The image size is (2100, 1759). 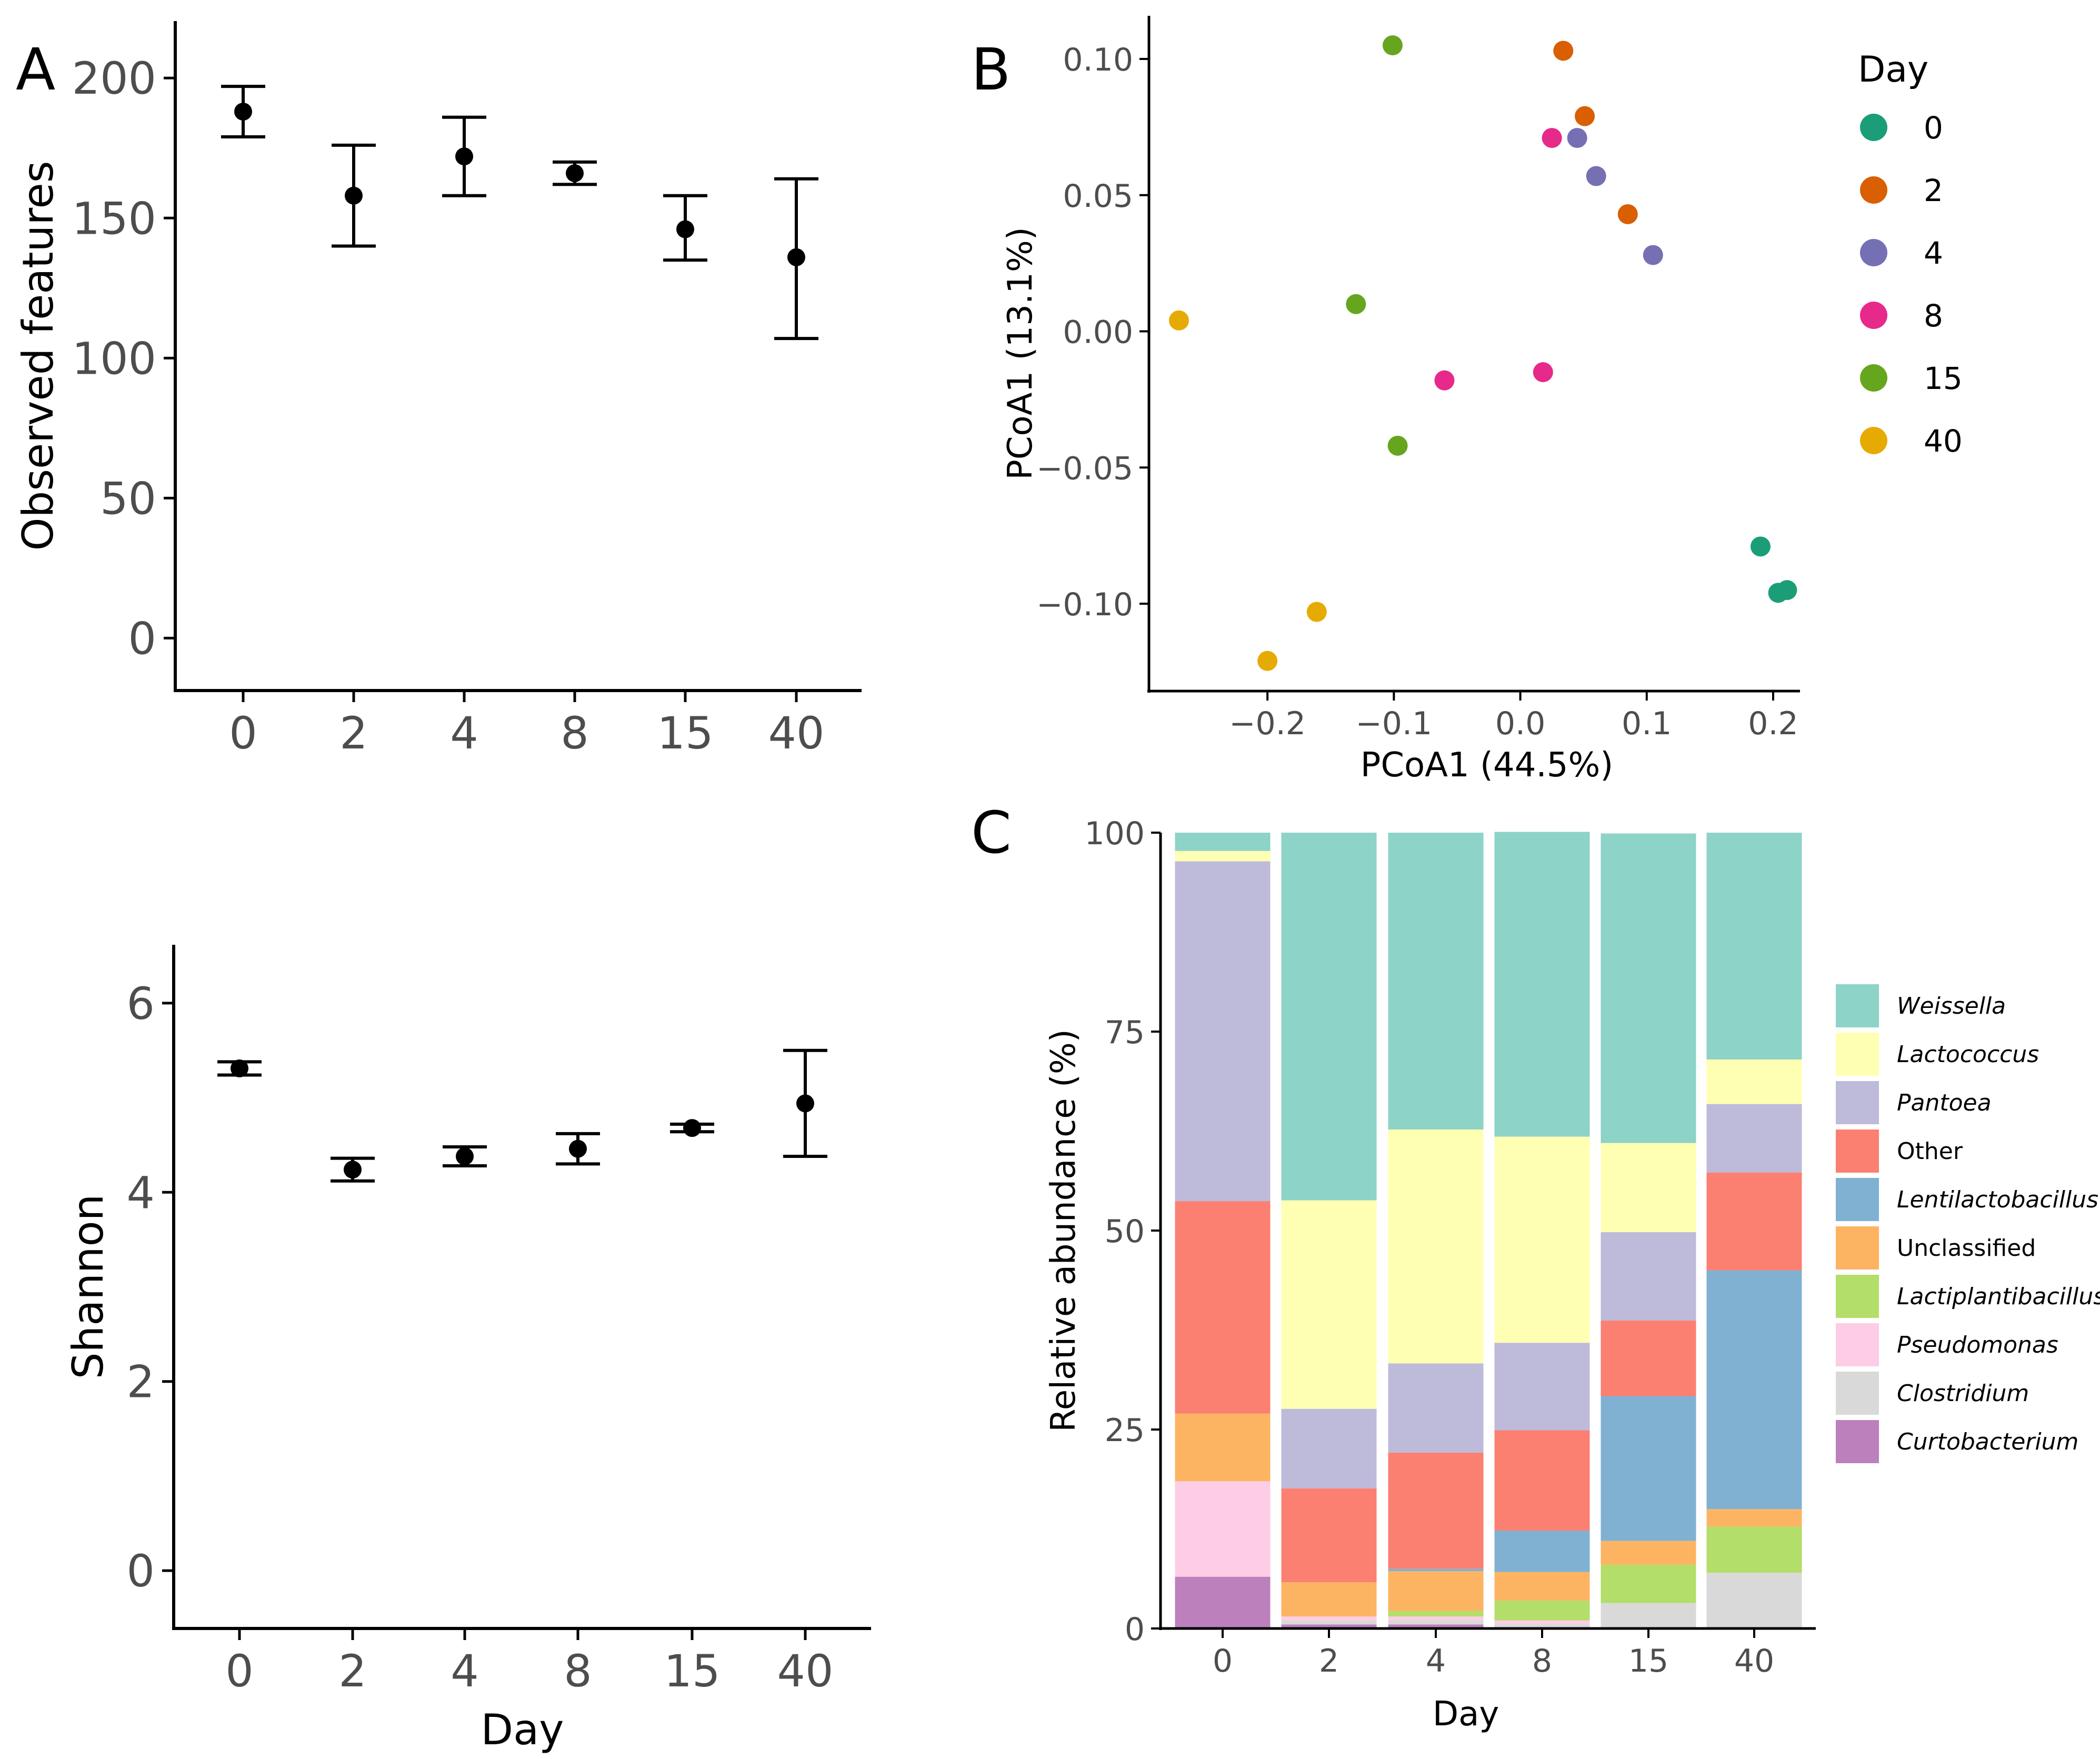 What do you see at coordinates (1329, 1661) in the screenshot?
I see `x-tick-label: 2` at bounding box center [1329, 1661].